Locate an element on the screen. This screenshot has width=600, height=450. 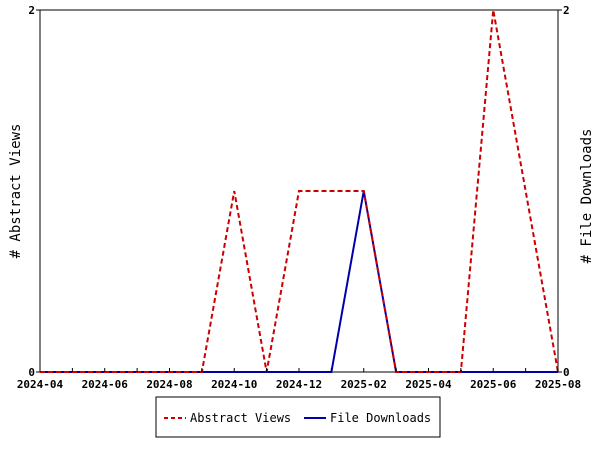
y-tick-label-right: 2 is located at coordinates (566, 10).